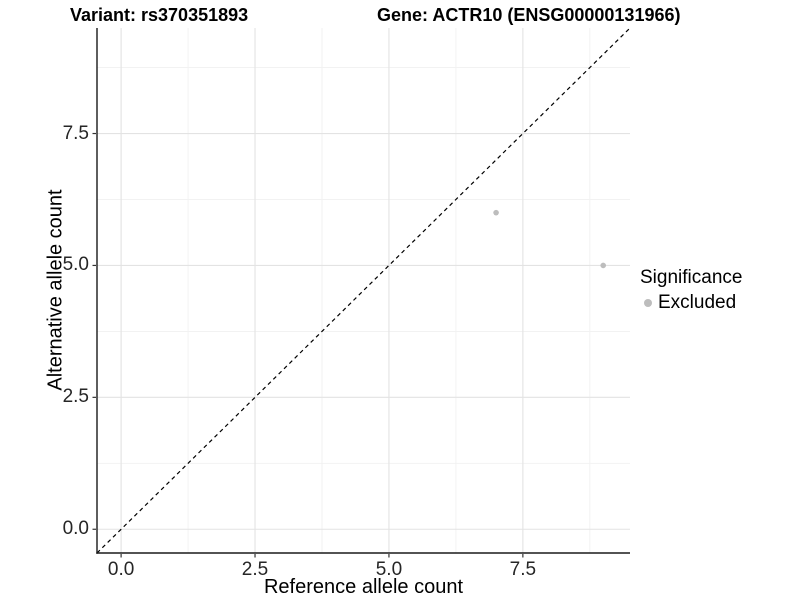 This screenshot has height=600, width=800. Describe the element at coordinates (159, 15) in the screenshot. I see `plot-title-variant: Variant: rs370351893` at that location.